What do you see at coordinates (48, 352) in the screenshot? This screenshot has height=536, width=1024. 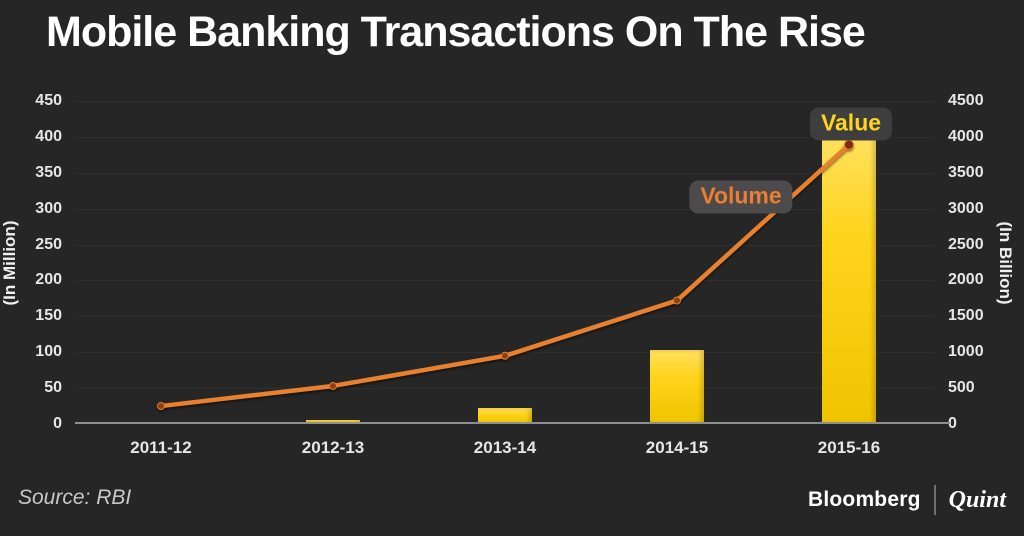 I see `left-tick-100: 100` at bounding box center [48, 352].